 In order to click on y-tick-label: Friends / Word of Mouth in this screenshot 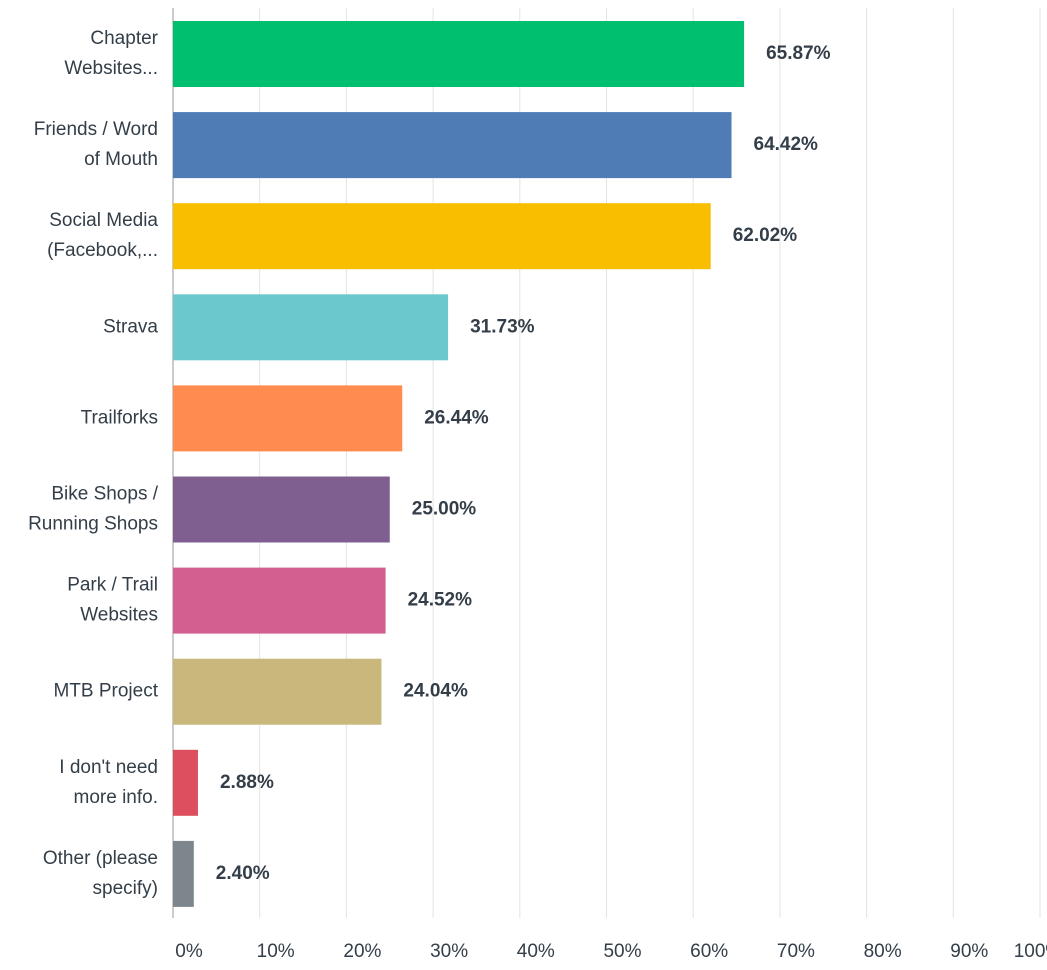, I will do `click(96, 144)`.